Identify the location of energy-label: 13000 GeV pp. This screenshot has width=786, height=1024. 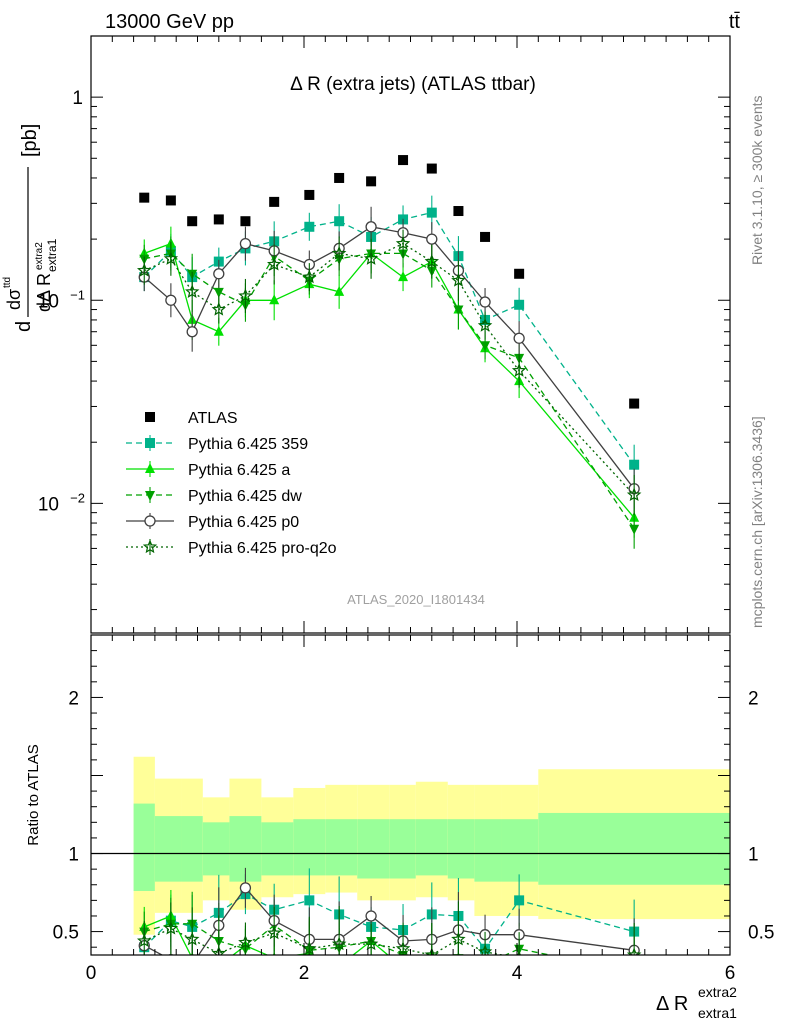
(169, 22).